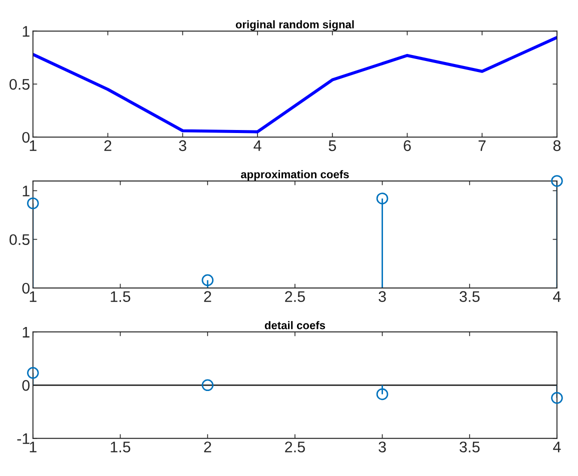  Describe the element at coordinates (557, 146) in the screenshot. I see `x-tick-label: 8` at that location.